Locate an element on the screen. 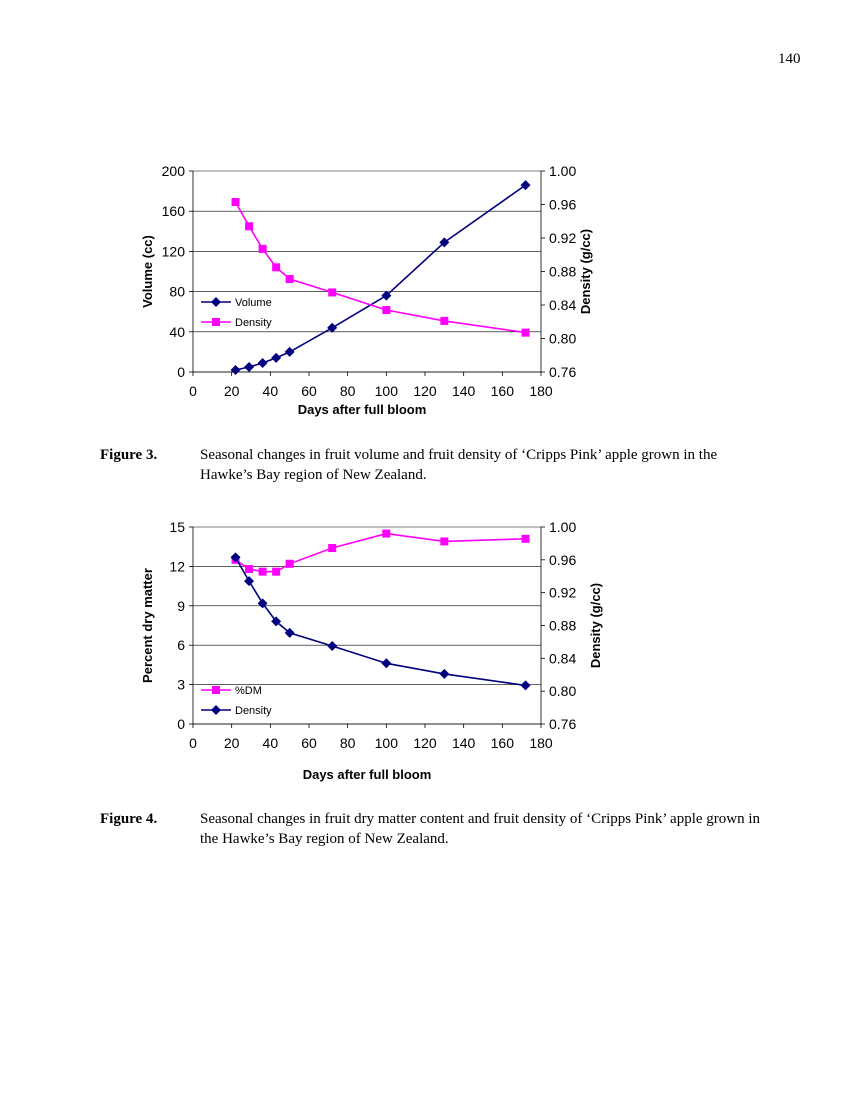 The height and width of the screenshot is (1100, 850). y-axis-title: Percent dry matter is located at coordinates (147, 625).